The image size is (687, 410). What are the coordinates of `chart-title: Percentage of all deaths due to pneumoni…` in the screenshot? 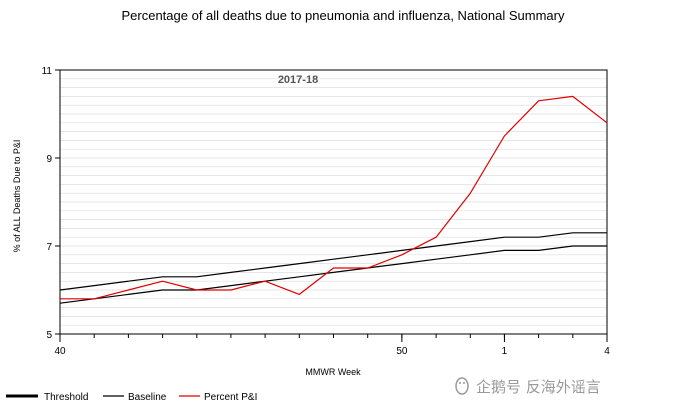 It's located at (343, 15).